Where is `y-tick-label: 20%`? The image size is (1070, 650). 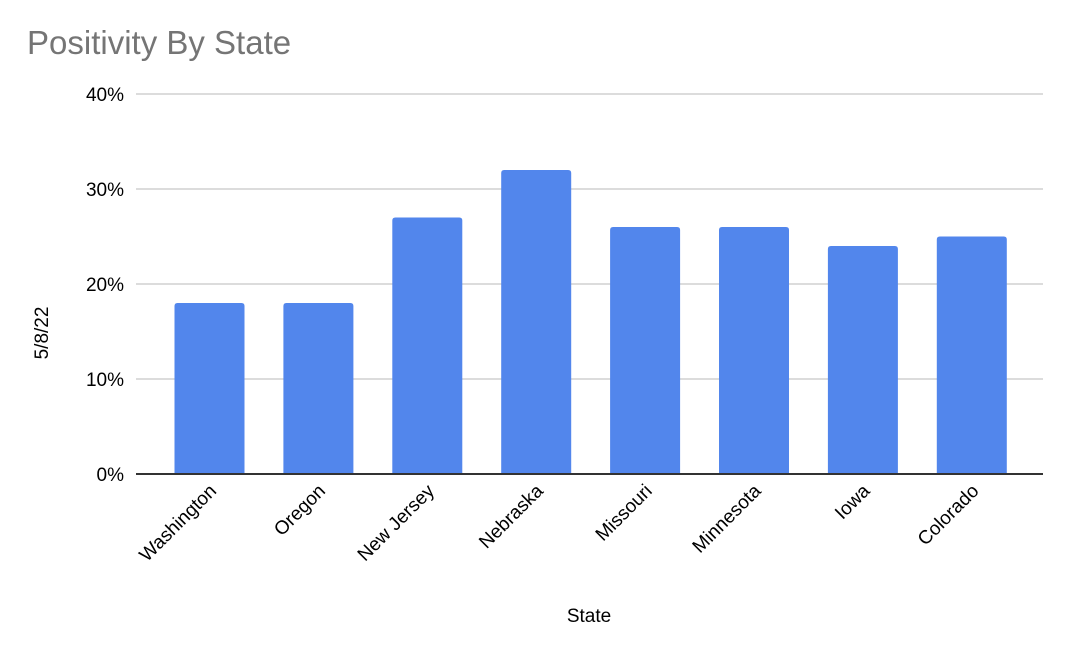
y-tick-label: 20% is located at coordinates (105, 285).